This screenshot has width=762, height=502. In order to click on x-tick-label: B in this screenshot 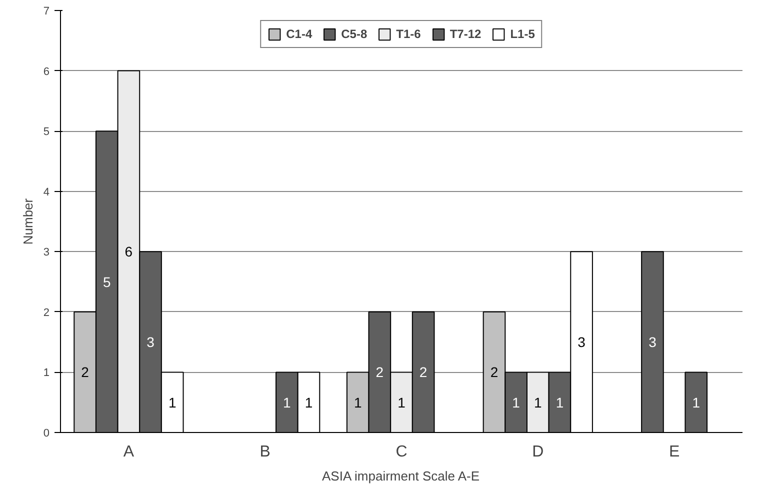, I will do `click(265, 452)`.